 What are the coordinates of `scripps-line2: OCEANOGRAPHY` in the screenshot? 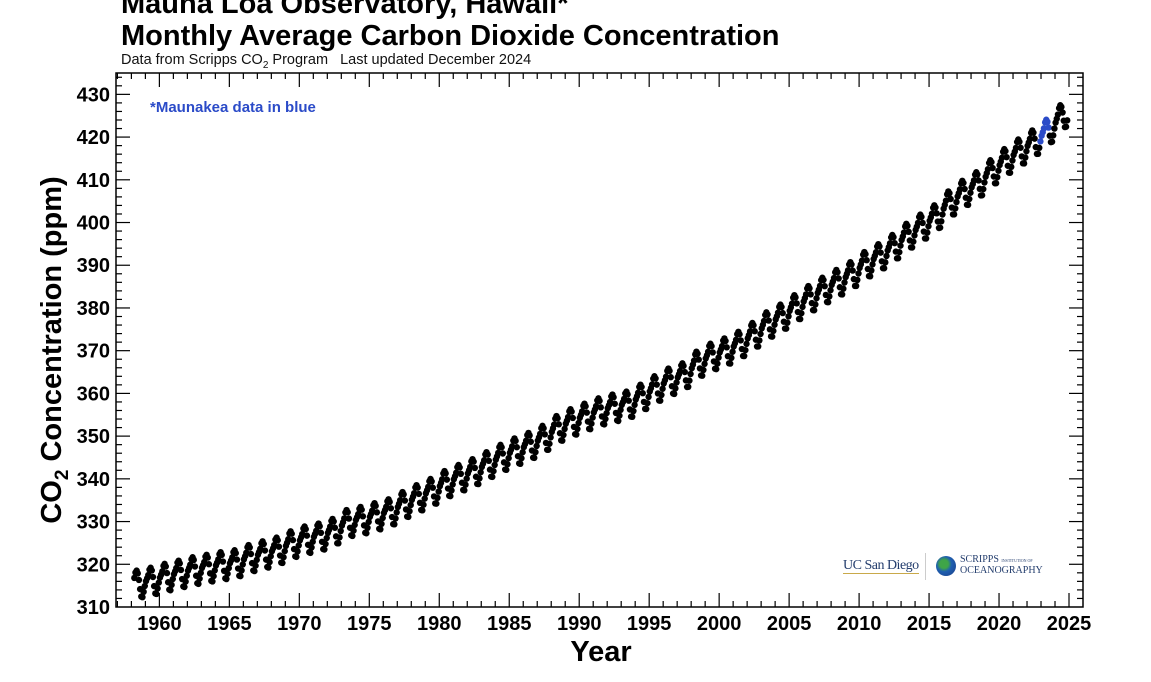 It's located at (1001, 570).